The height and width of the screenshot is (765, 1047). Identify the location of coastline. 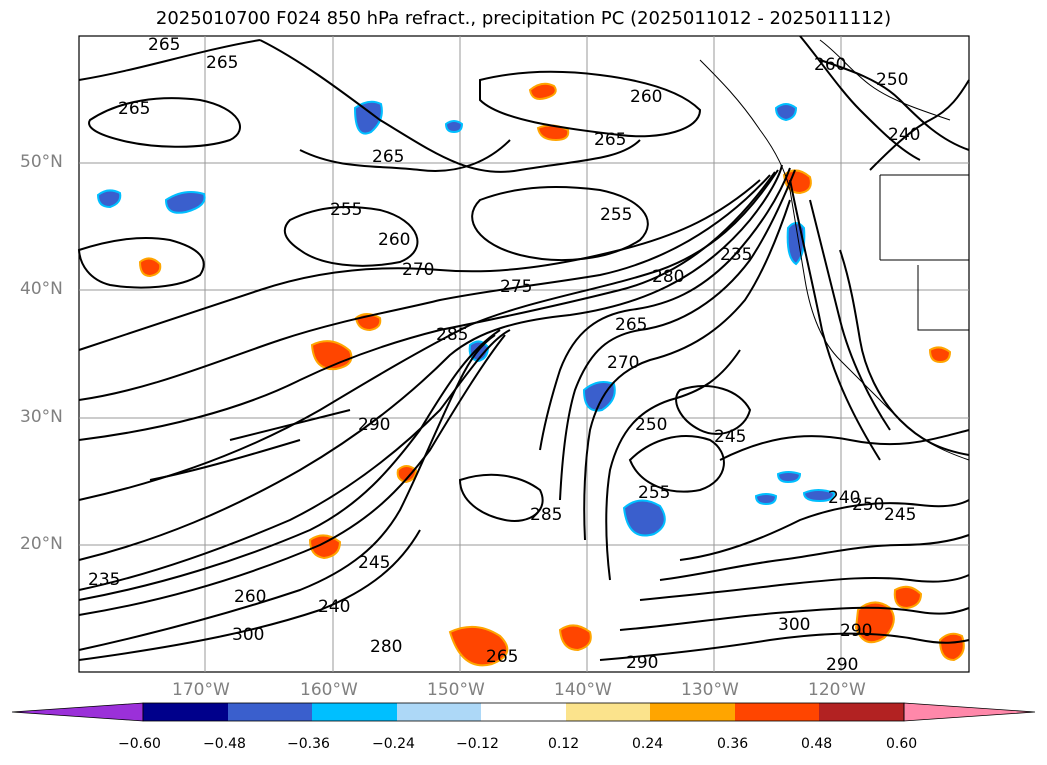
(834, 250).